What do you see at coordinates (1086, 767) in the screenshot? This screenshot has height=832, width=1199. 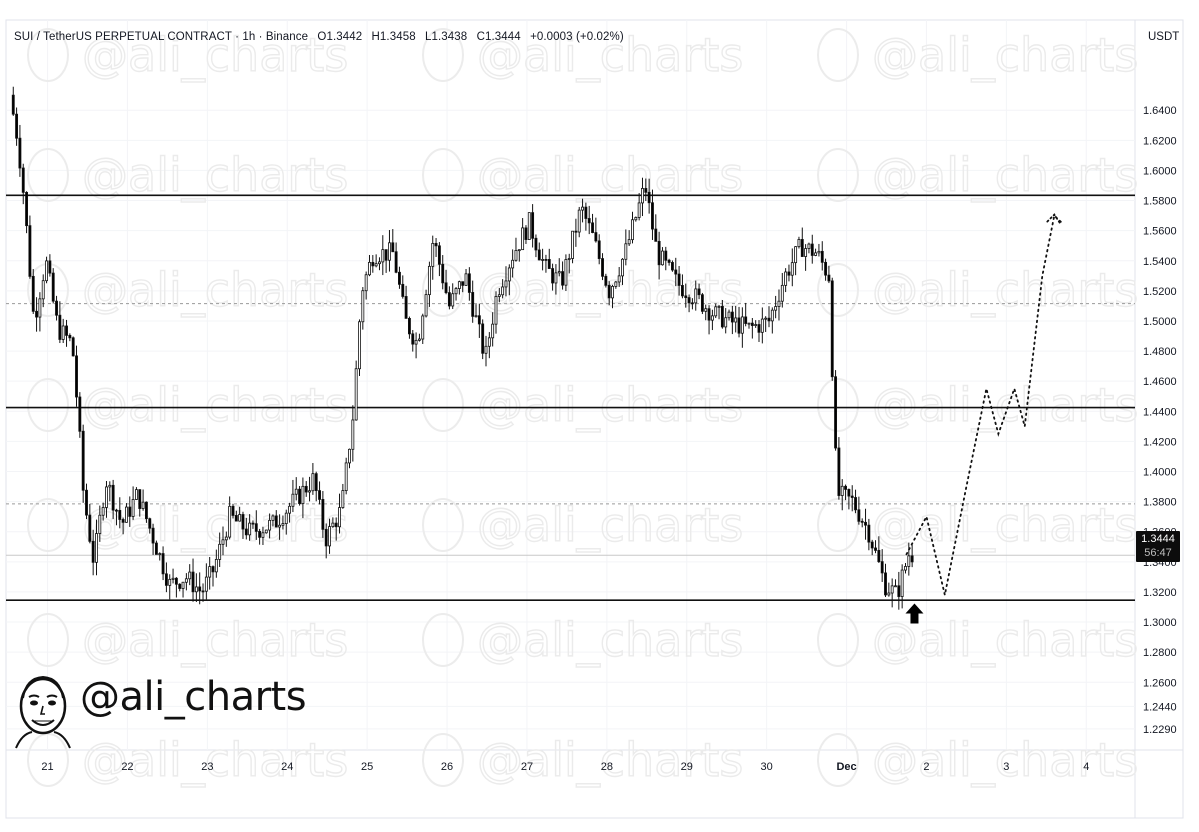 I see `x-tick-label: 4` at bounding box center [1086, 767].